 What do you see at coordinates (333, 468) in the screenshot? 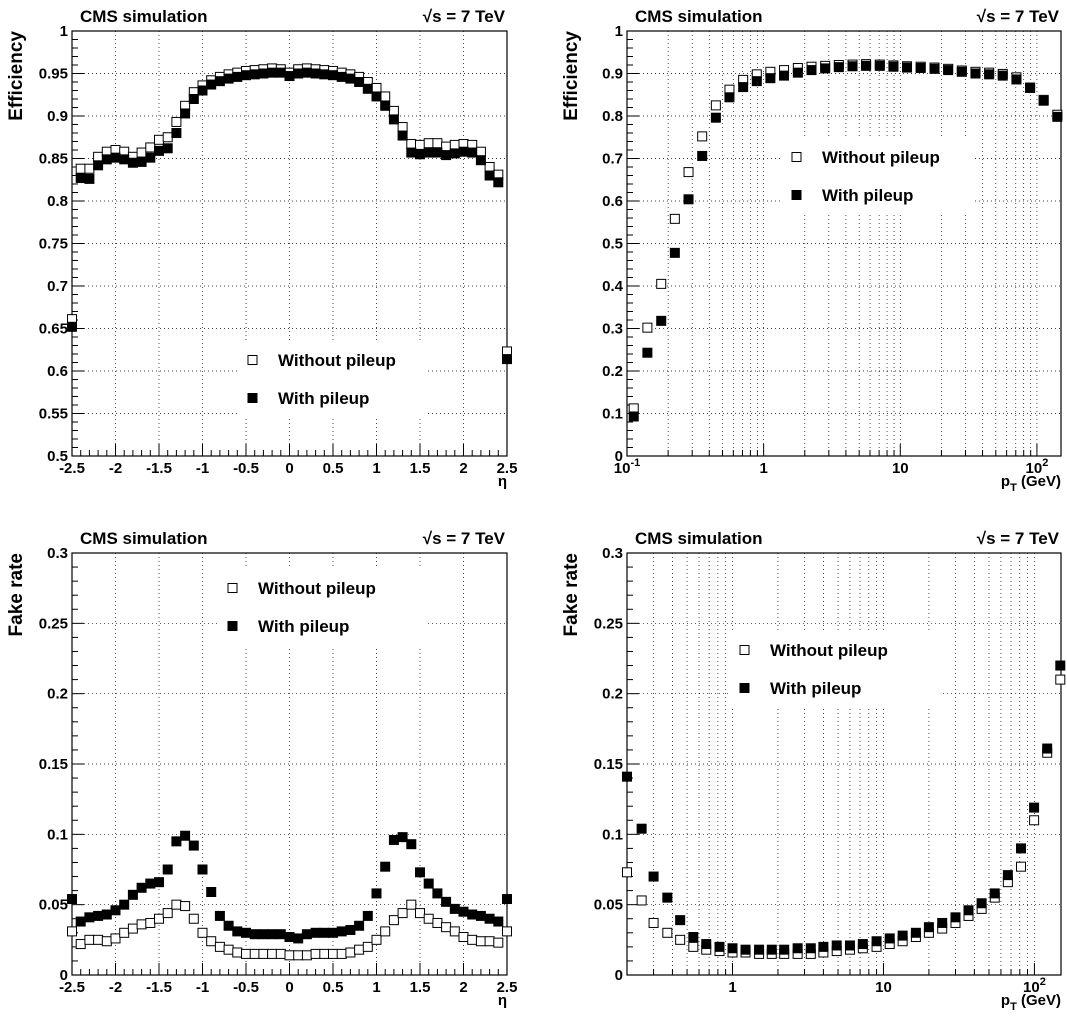
I see `x-tick-label: 0.5` at bounding box center [333, 468].